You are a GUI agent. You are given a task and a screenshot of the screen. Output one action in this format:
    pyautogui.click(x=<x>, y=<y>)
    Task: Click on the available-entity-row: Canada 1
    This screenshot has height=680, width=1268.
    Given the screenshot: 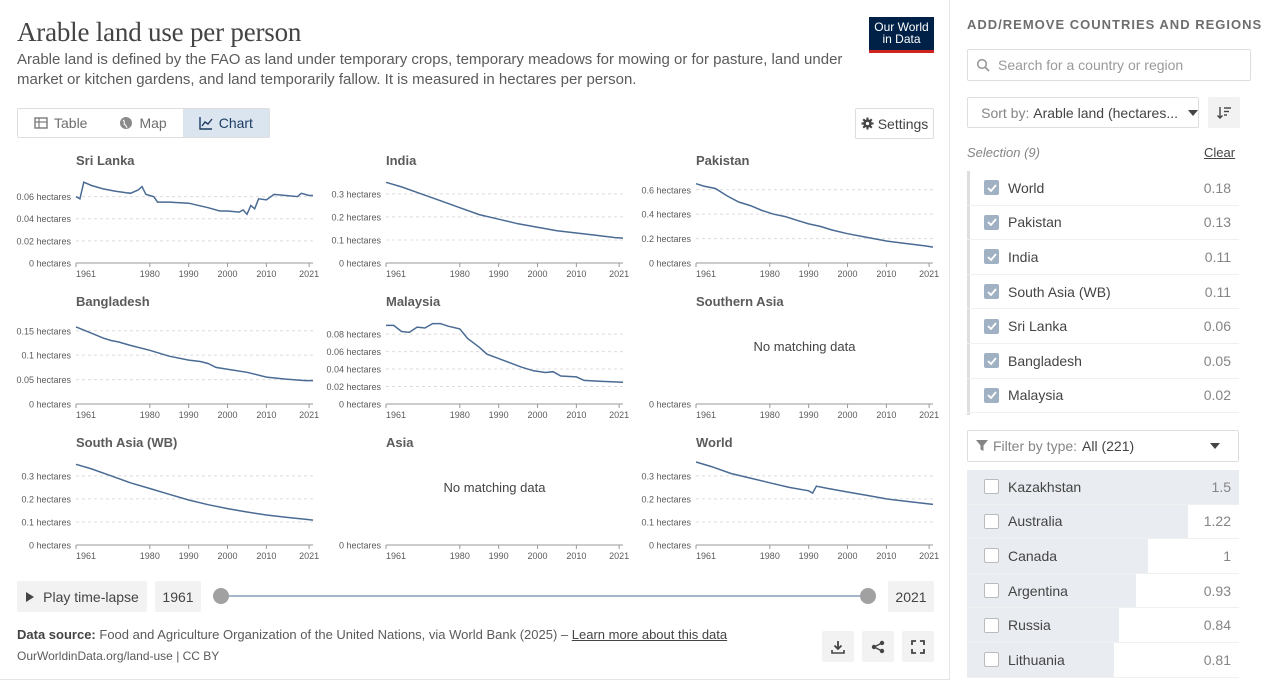 What is the action you would take?
    pyautogui.click(x=1103, y=556)
    